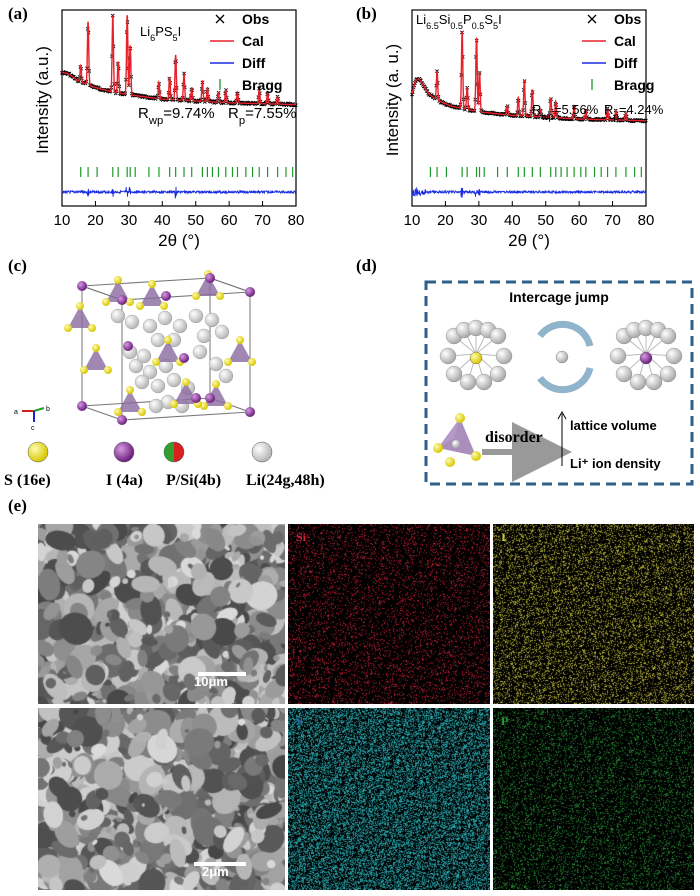  Describe the element at coordinates (164, 465) in the screenshot. I see `atom-legend: S (16e) I (4a) P/Si(4b) Li(24g,48h)` at that location.